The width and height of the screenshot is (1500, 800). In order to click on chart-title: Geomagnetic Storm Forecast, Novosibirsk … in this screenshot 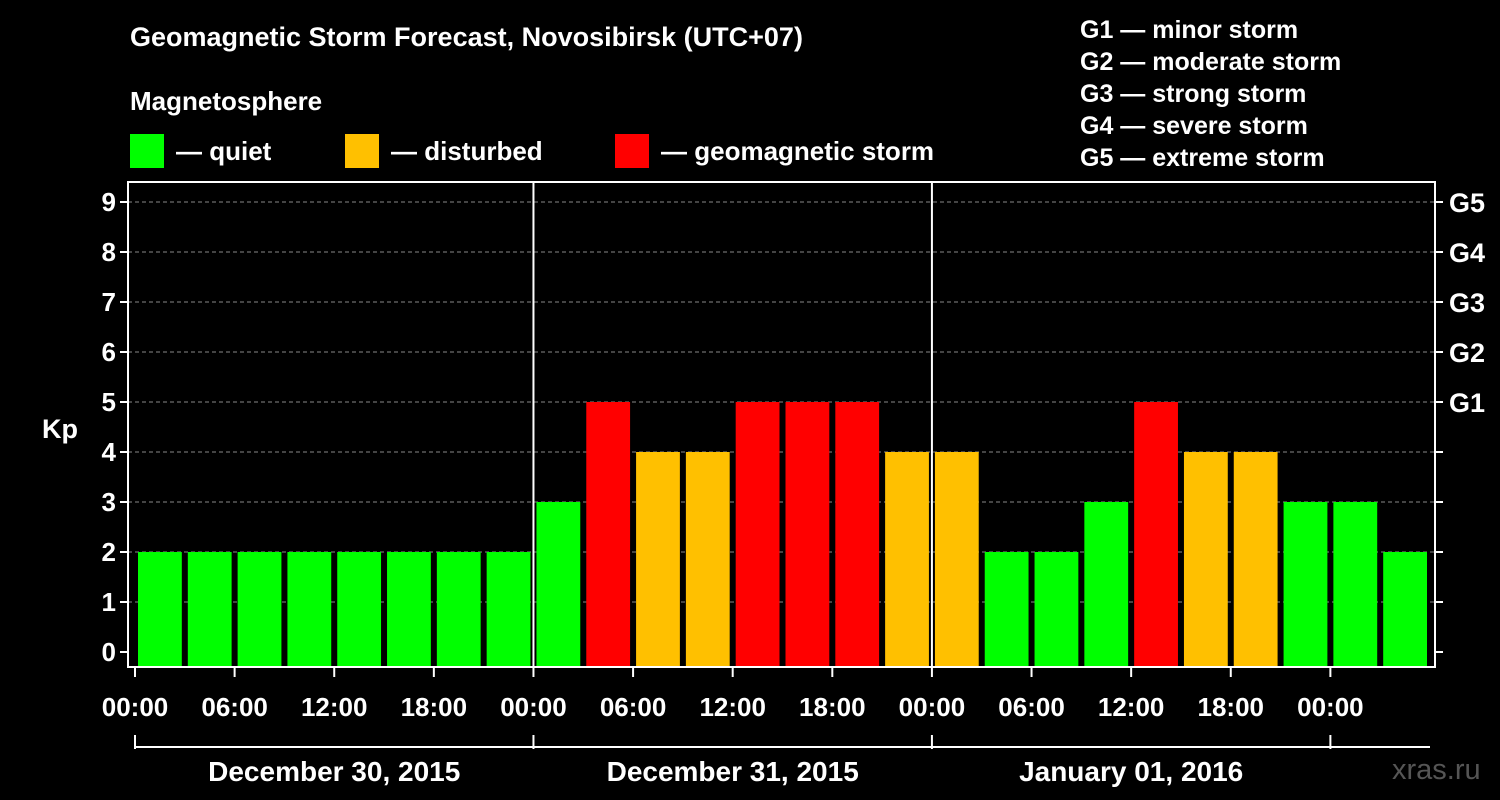, I will do `click(466, 37)`.